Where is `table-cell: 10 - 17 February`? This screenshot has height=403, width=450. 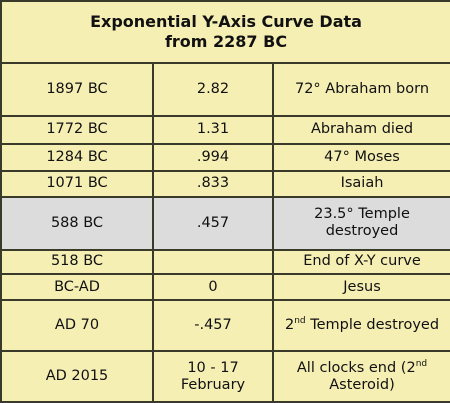
table-cell: 10 - 17 February is located at coordinates (213, 376).